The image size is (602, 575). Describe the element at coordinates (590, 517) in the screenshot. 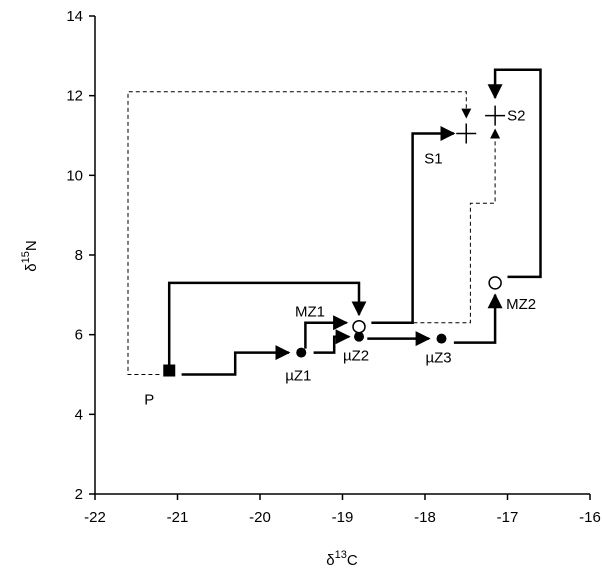

I see `x-tick-label: -16` at that location.